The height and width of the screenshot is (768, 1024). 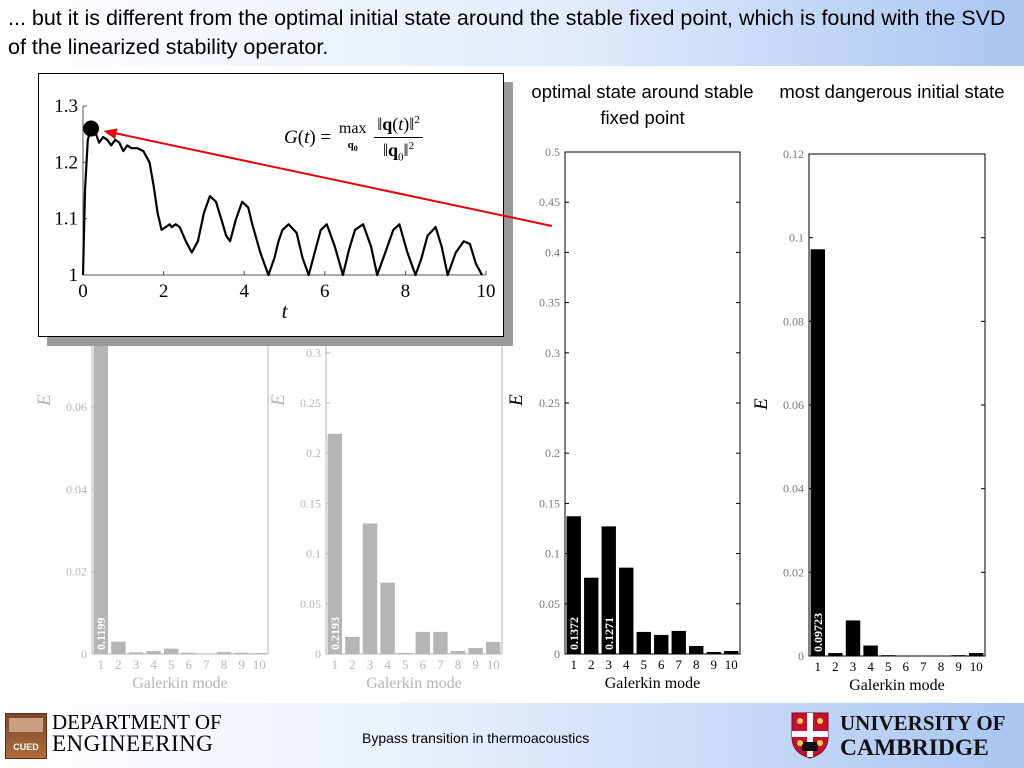 What do you see at coordinates (91, 128) in the screenshot?
I see `gain-max-marker` at bounding box center [91, 128].